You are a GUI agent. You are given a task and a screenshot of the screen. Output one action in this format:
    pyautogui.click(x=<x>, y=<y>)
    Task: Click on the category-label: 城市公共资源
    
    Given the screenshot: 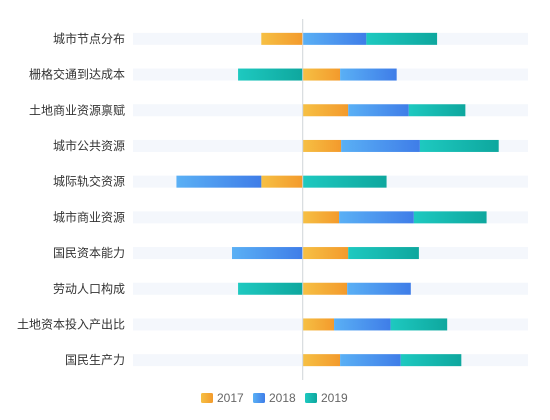 What is the action you would take?
    pyautogui.click(x=89, y=145)
    